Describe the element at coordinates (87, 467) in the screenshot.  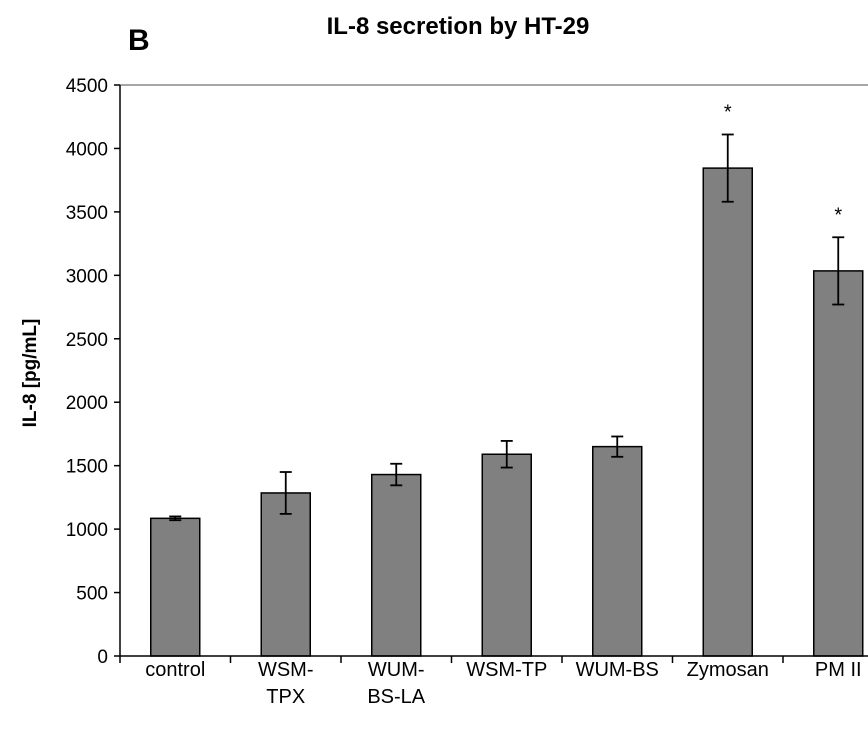
I see `y-tick-label: 1500` at that location.